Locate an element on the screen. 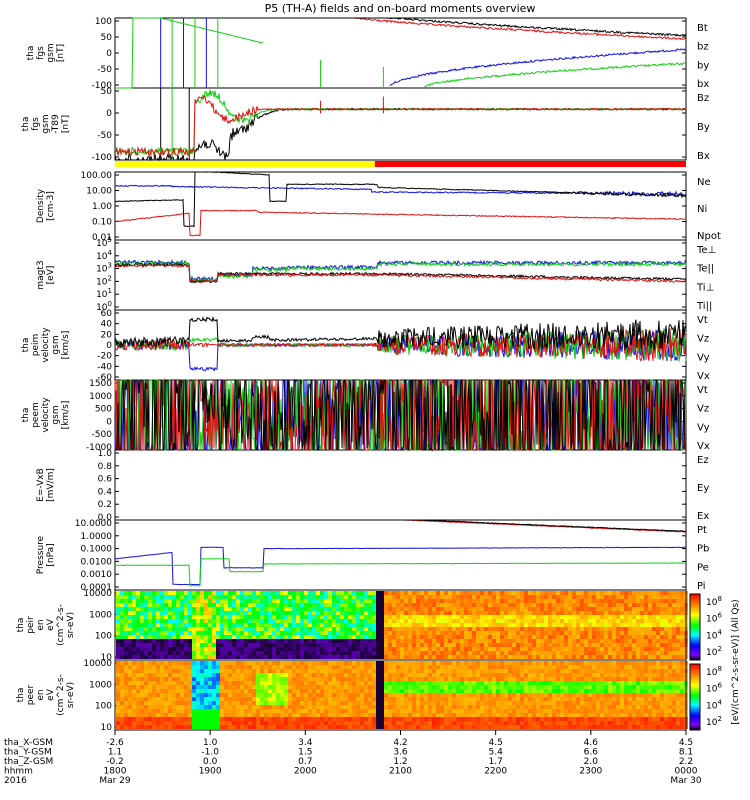 The width and height of the screenshot is (750, 800). ytick-label-fgs-gsm-t89-0: 50 is located at coordinates (107, 92).